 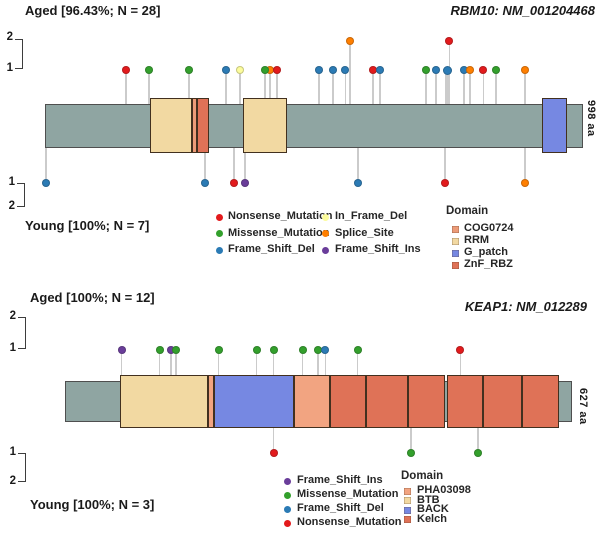 I want to click on domain-back, so click(x=253, y=401).